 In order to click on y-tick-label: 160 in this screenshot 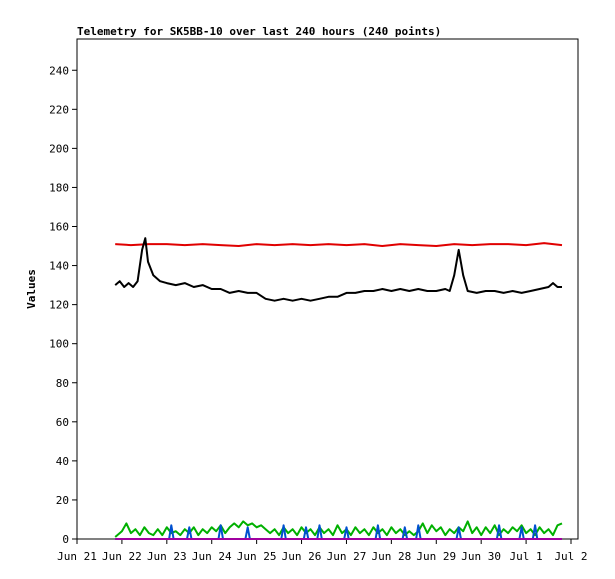, I will do `click(59, 227)`.